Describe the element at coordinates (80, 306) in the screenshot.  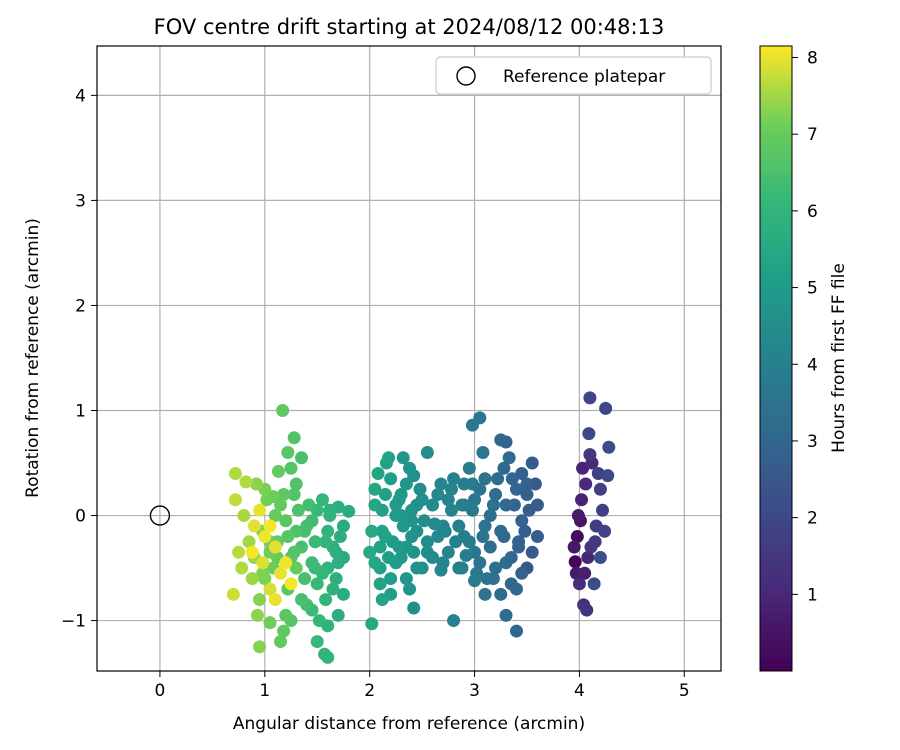
I see `y-tick-label: 2` at that location.